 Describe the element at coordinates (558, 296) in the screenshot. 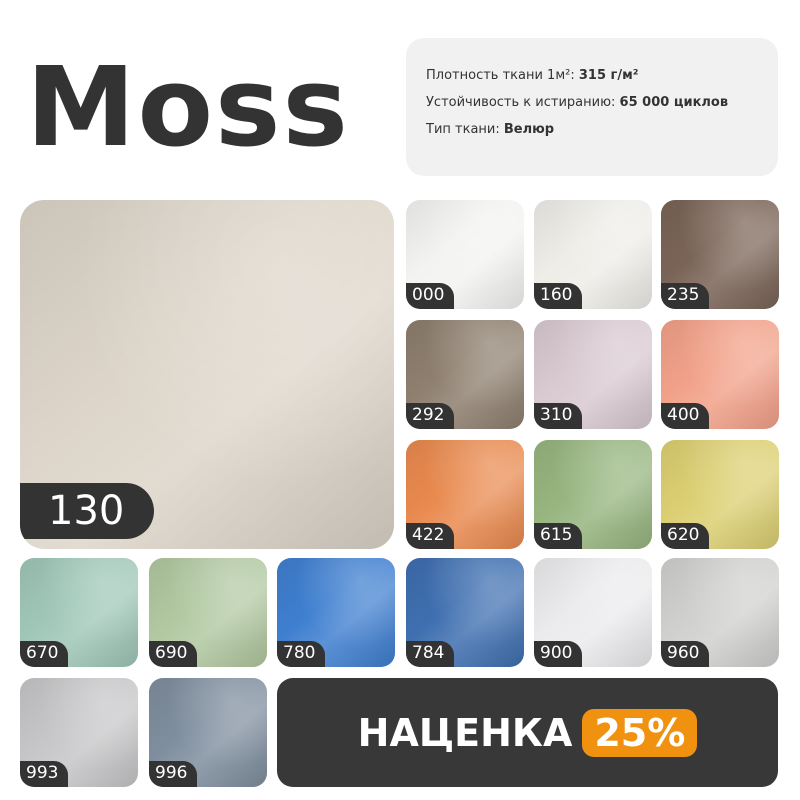

I see `swatch-code: 160` at that location.